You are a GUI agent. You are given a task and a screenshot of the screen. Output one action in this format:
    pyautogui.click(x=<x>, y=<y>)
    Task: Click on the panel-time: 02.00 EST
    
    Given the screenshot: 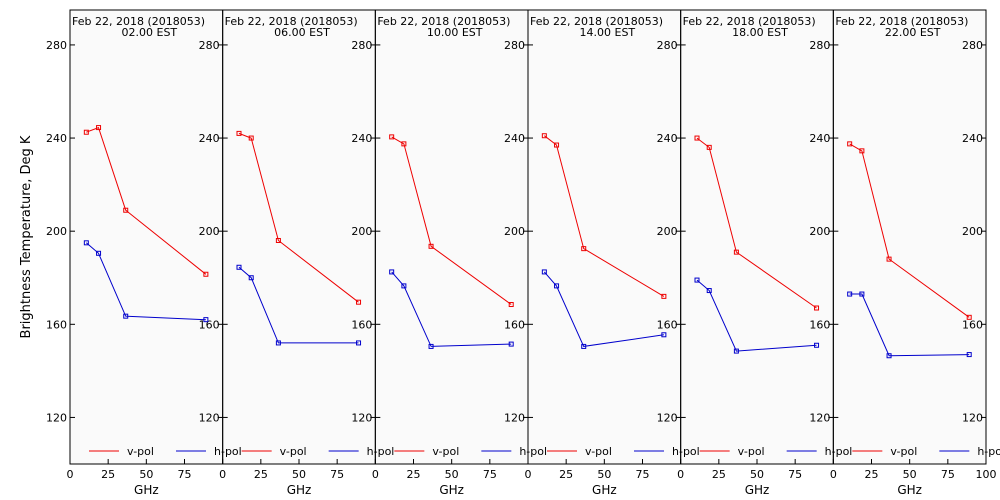 What is the action you would take?
    pyautogui.click(x=150, y=32)
    